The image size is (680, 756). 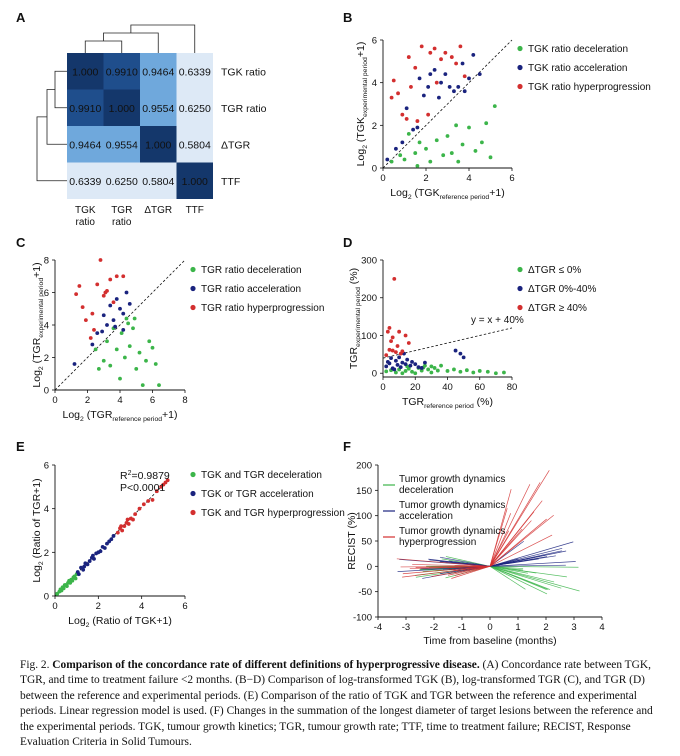 What do you see at coordinates (158, 109) in the screenshot?
I see `heatmap-value: 0.9554` at bounding box center [158, 109].